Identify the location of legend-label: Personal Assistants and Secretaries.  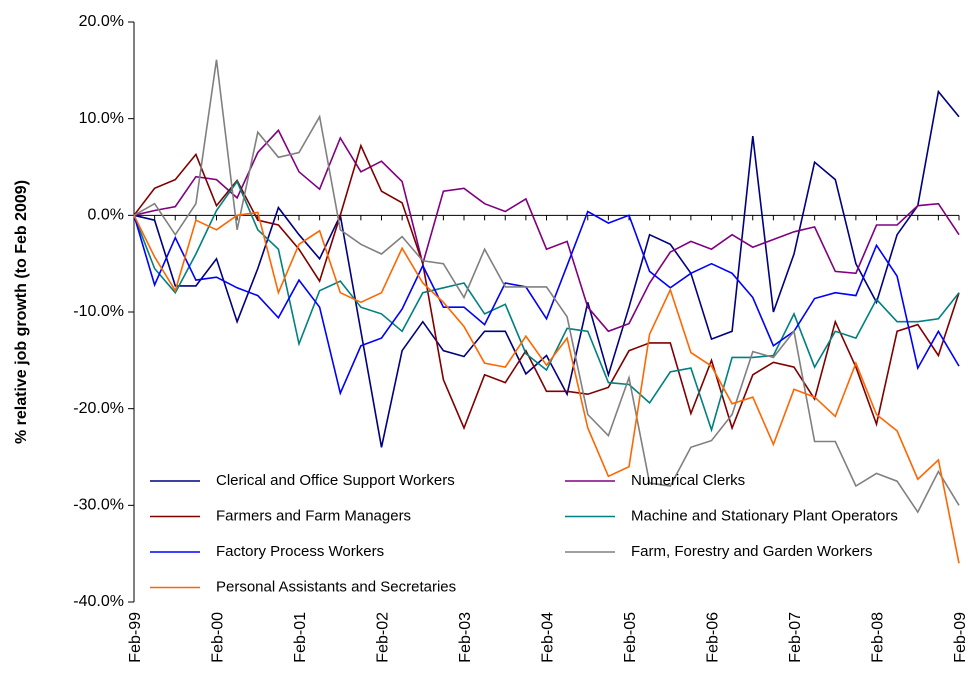
(336, 586).